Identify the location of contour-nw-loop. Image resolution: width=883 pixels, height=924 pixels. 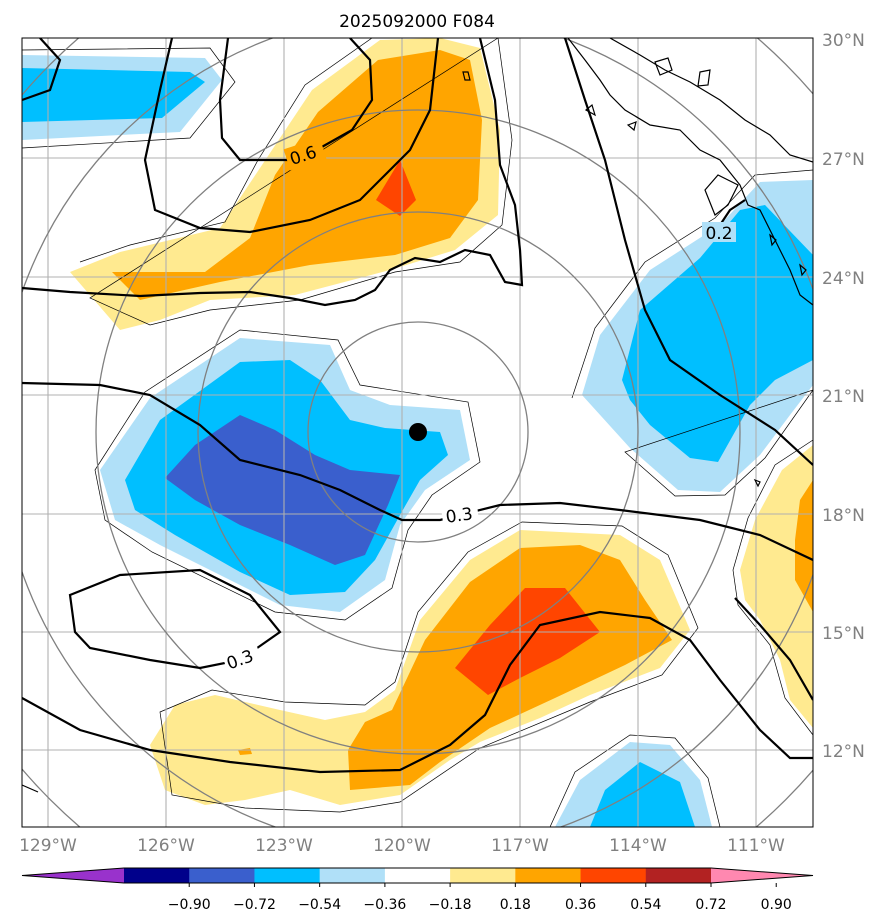
(42, 70).